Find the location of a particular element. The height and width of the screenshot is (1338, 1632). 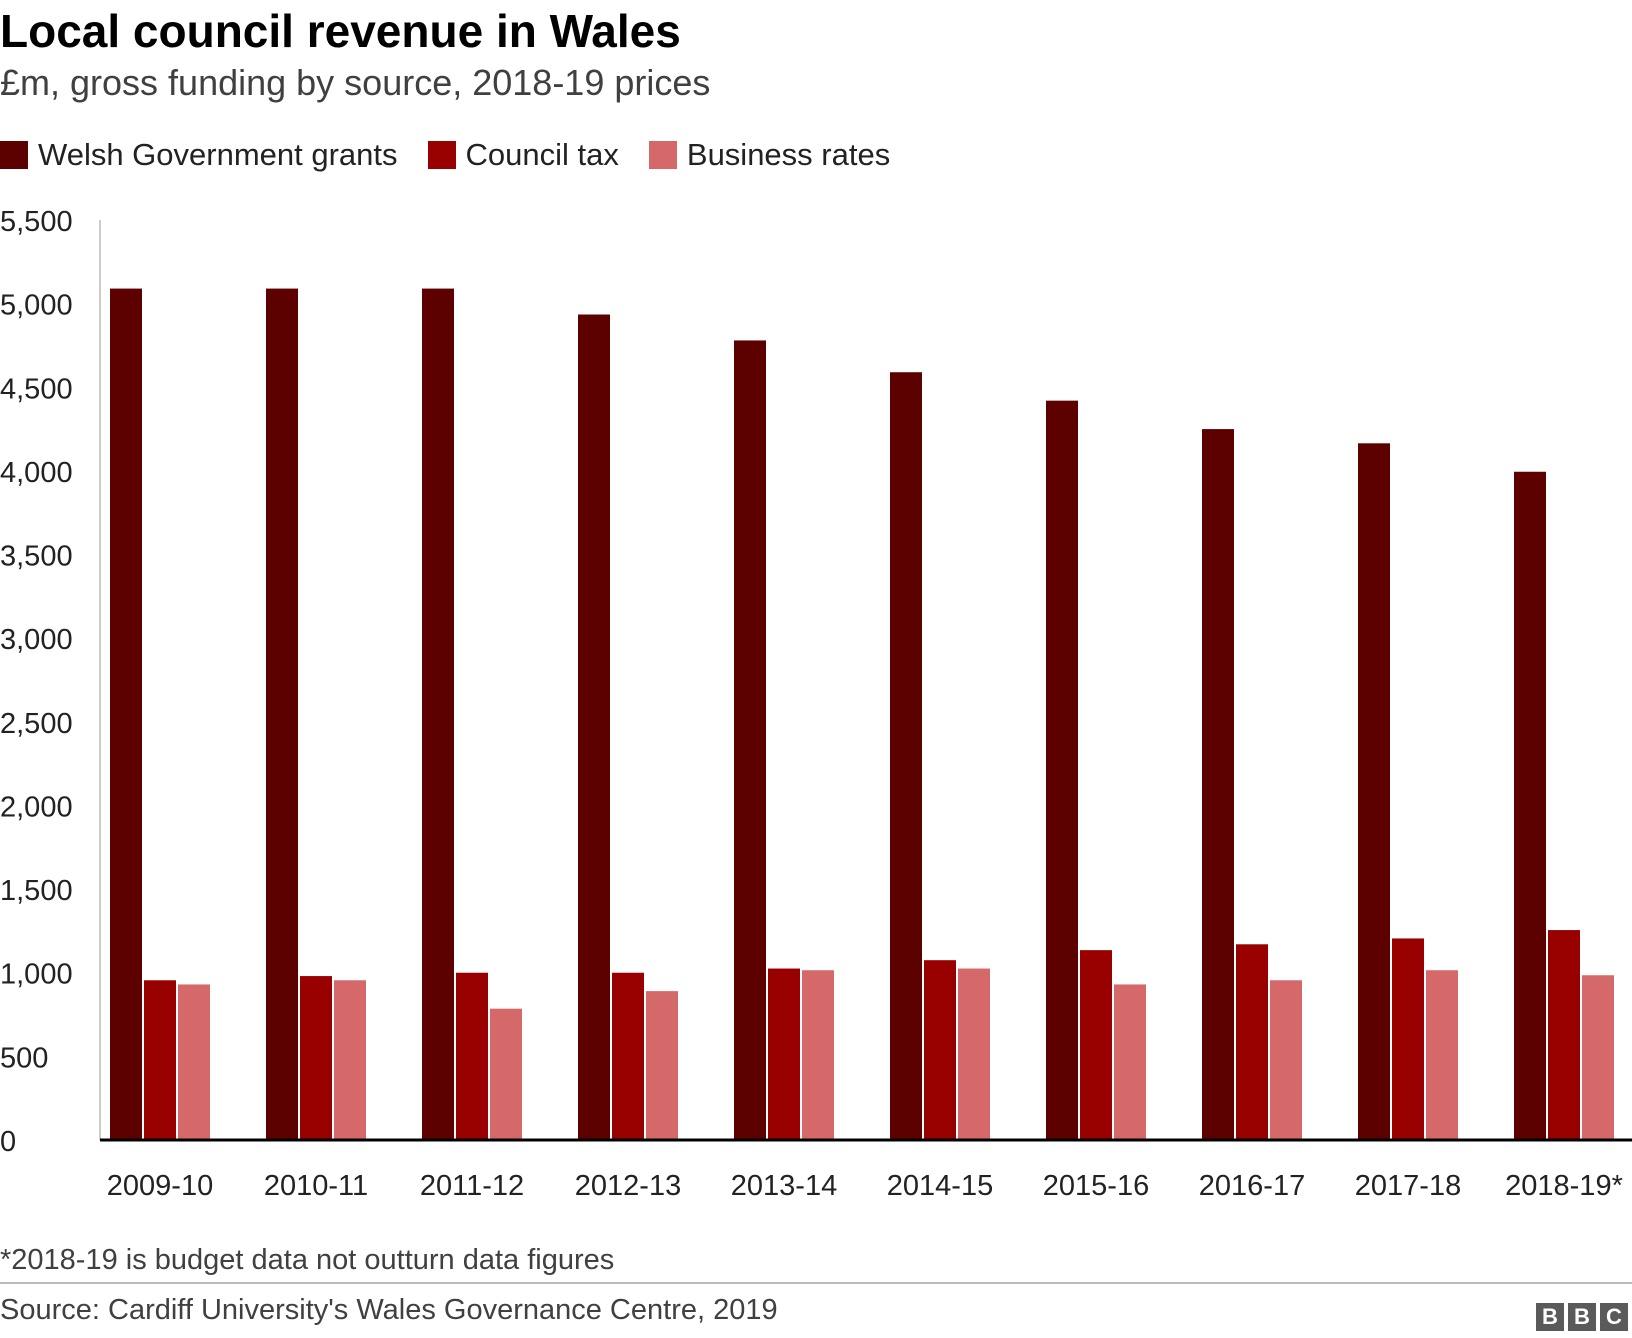

y-tick-label: 2,000 is located at coordinates (36, 807).